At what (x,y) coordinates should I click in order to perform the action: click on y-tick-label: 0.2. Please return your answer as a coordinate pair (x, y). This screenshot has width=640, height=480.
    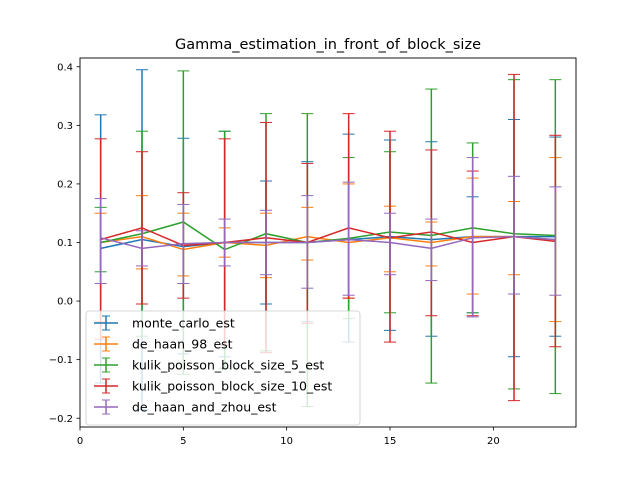
    Looking at the image, I should click on (65, 185).